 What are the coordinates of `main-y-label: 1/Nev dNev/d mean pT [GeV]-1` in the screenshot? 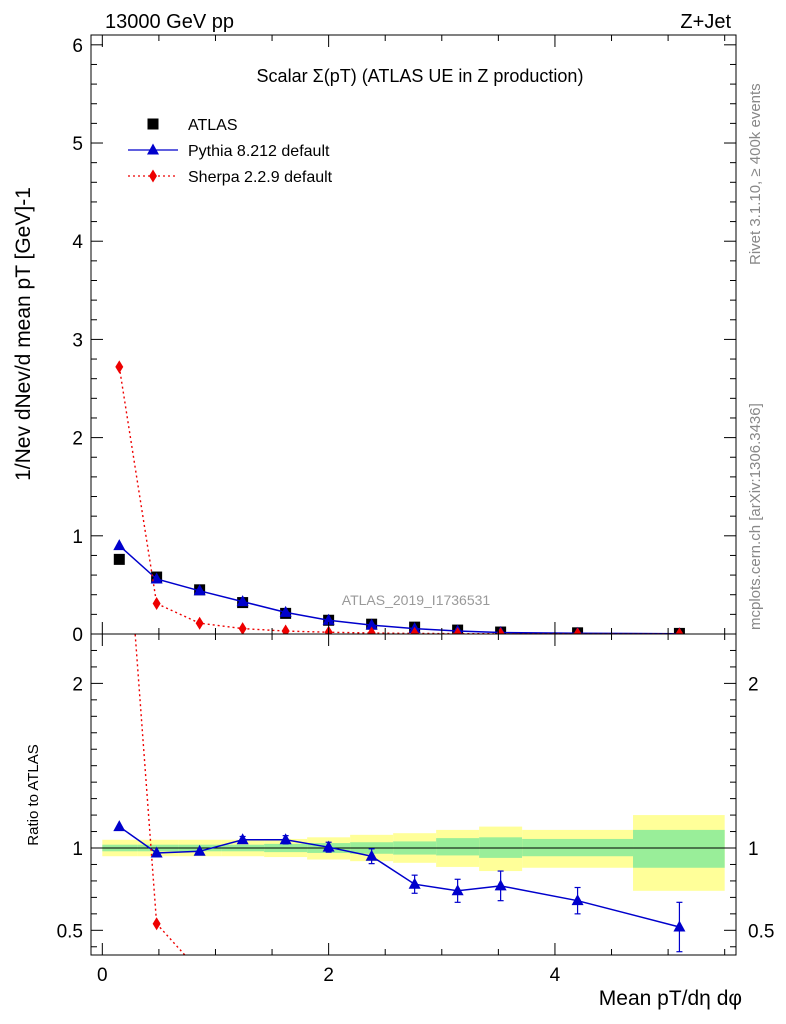 It's located at (23, 334).